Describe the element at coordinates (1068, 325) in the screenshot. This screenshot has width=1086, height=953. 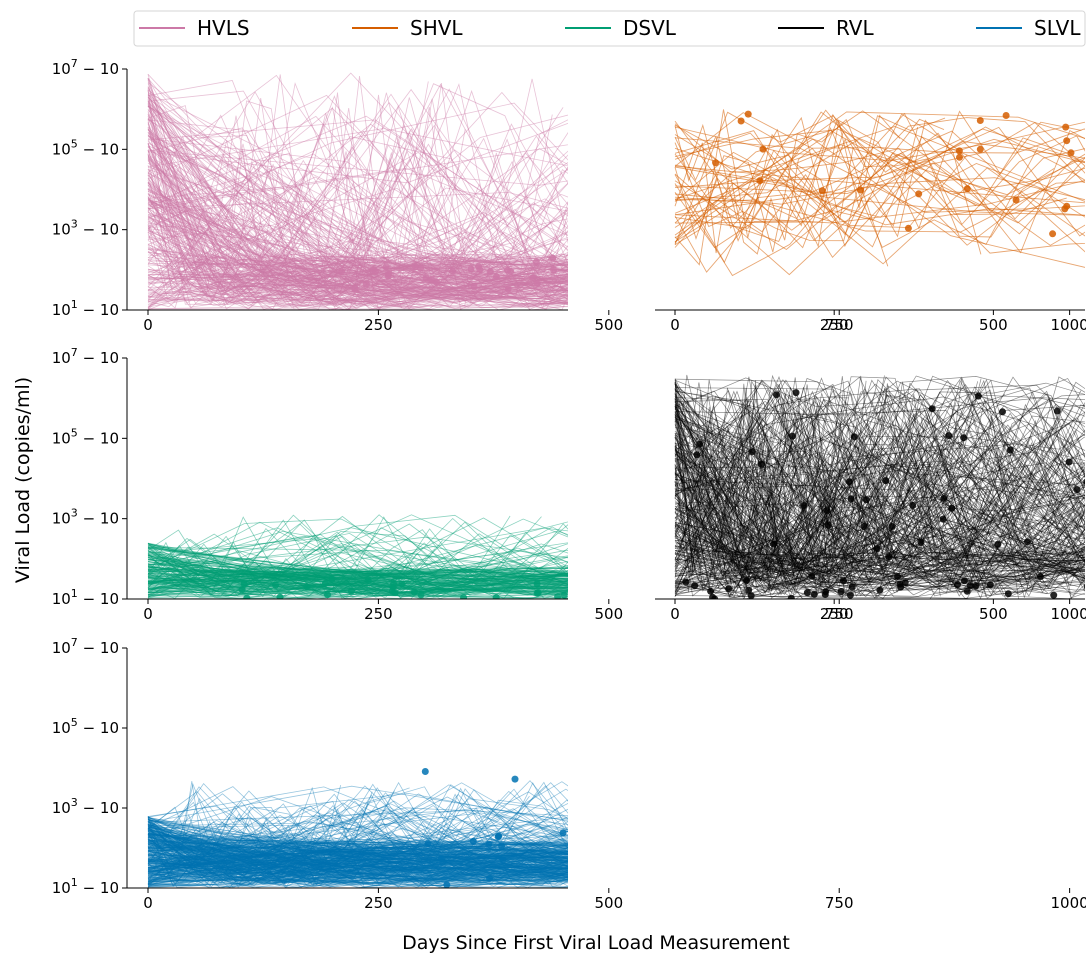
I see `x-tick-label: 1000` at that location.